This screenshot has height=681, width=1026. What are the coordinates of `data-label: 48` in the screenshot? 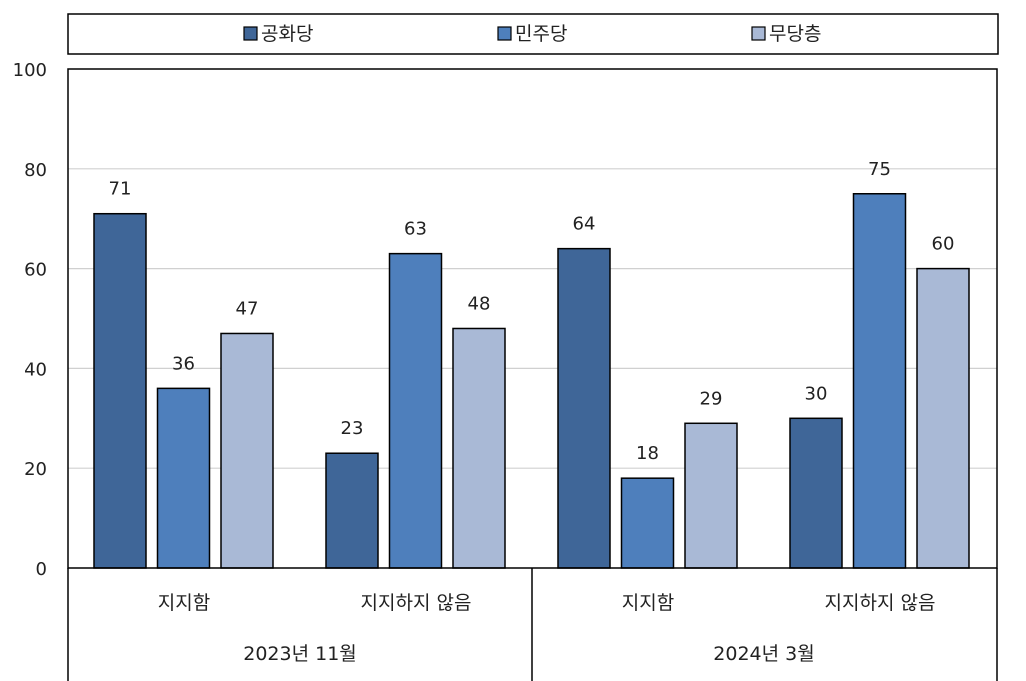 It's located at (479, 303).